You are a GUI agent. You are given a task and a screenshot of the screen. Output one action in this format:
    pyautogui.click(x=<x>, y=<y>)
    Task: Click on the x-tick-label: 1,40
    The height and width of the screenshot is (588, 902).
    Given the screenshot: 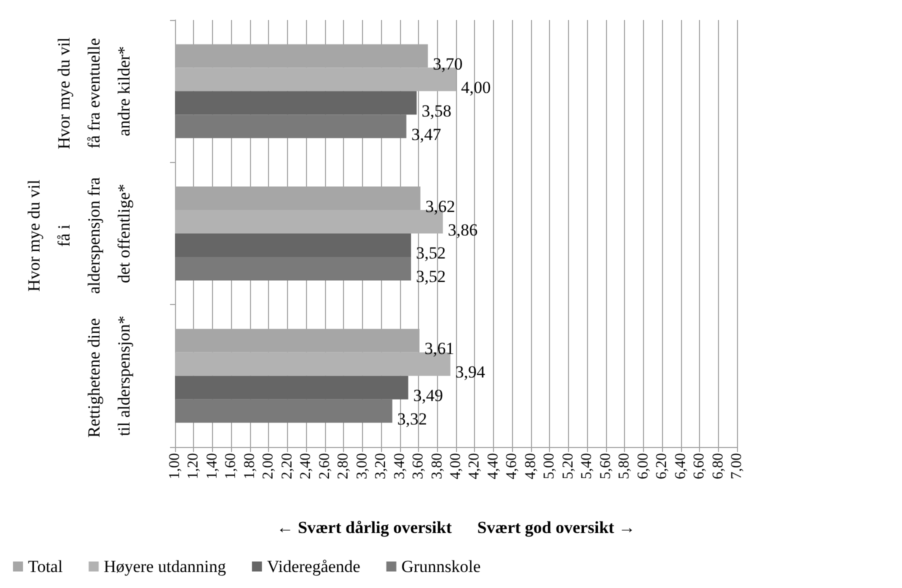 What is the action you would take?
    pyautogui.click(x=212, y=466)
    